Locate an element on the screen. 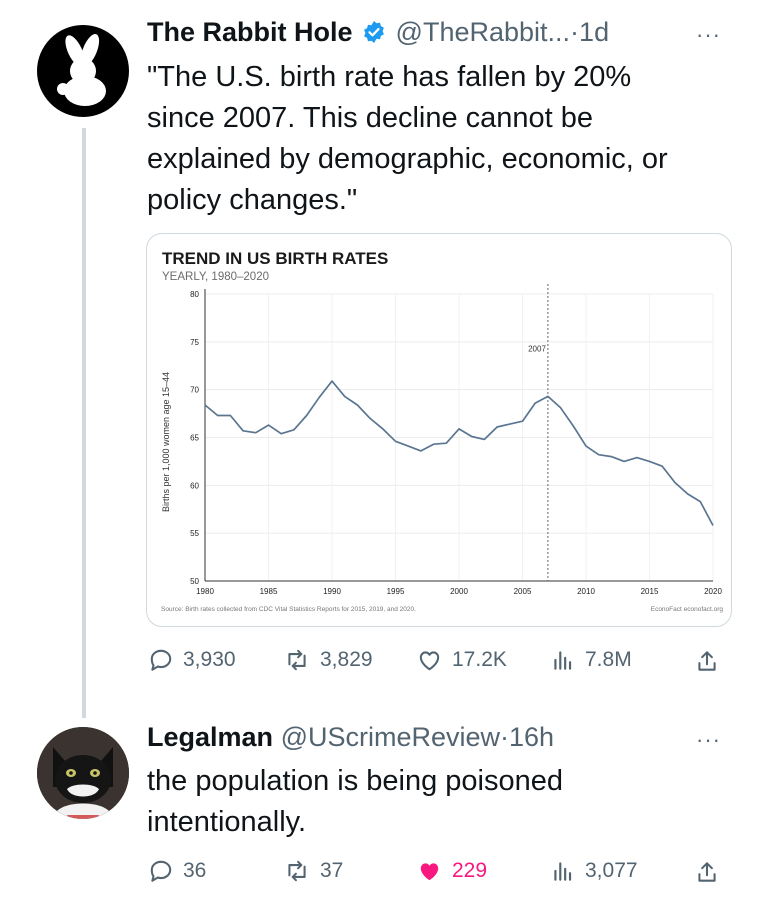  x-tick-label: 2015 is located at coordinates (650, 591).